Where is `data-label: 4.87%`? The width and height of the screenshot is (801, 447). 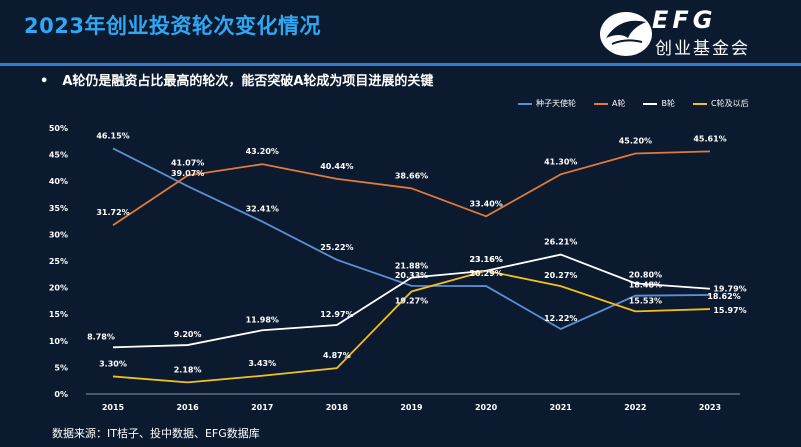 data-label: 4.87% is located at coordinates (337, 355).